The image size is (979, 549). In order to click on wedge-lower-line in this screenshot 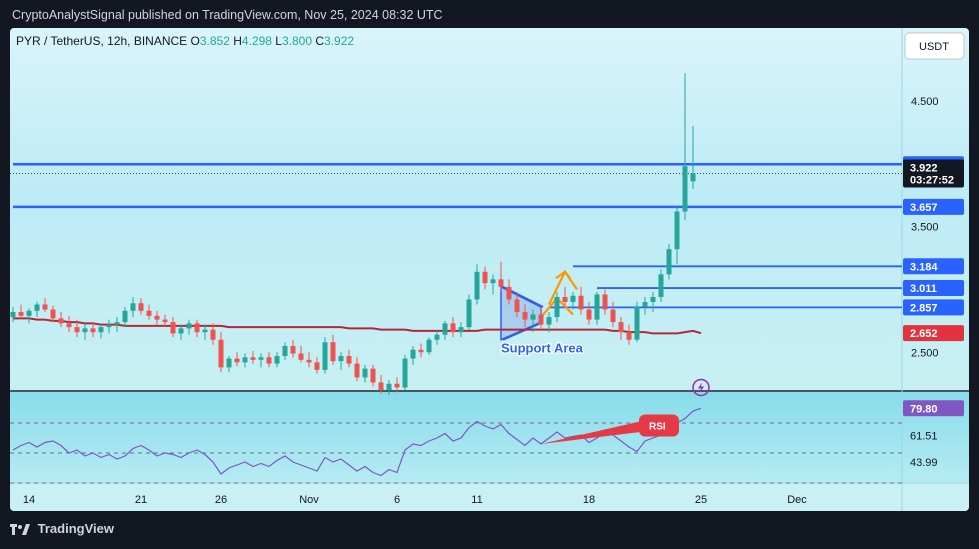, I will do `click(523, 331)`.